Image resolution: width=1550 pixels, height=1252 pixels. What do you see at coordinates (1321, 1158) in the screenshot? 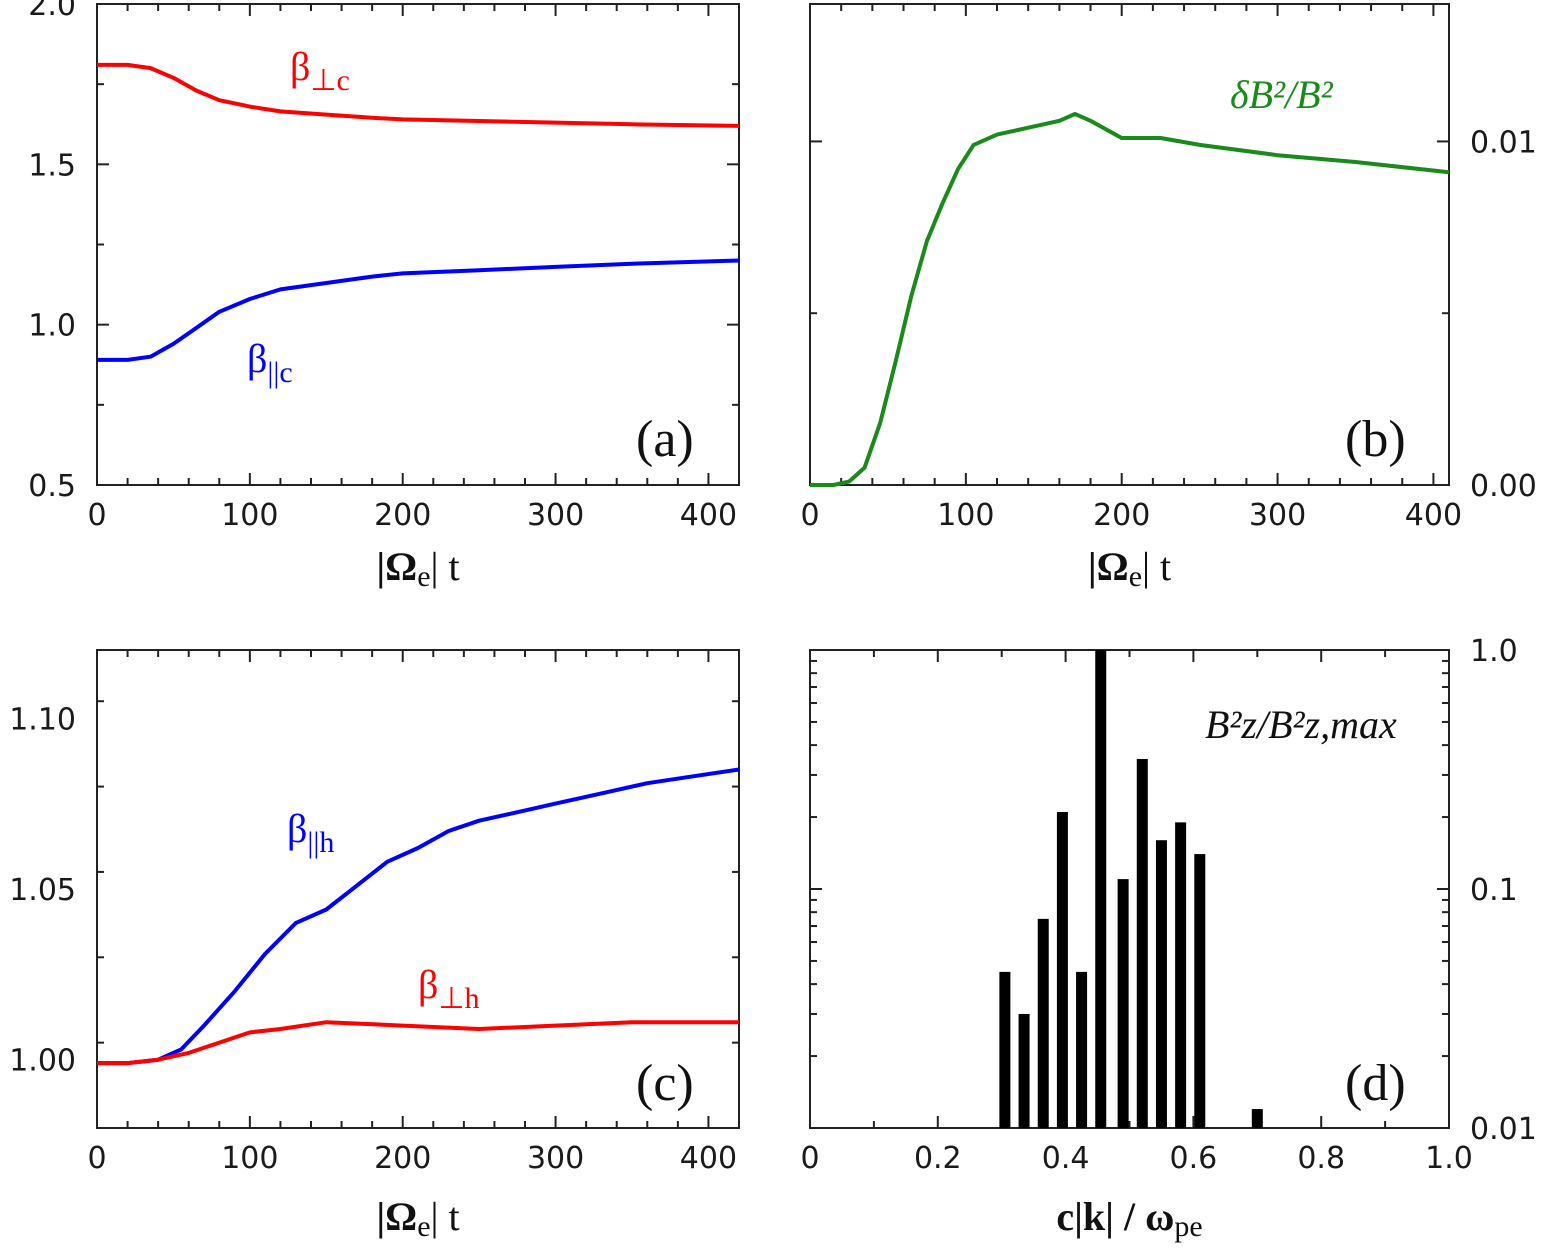
I see `x-tick-label: 0.8` at bounding box center [1321, 1158].